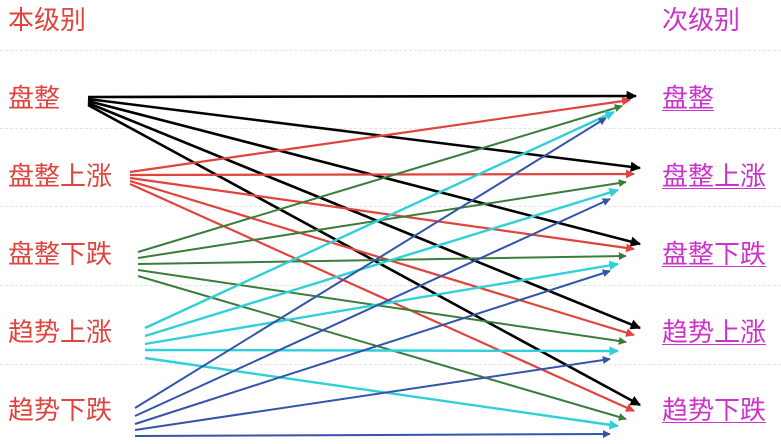 The height and width of the screenshot is (444, 781). Describe the element at coordinates (381, 351) in the screenshot. I see `arrow-trend-up-to-trend-up` at that location.